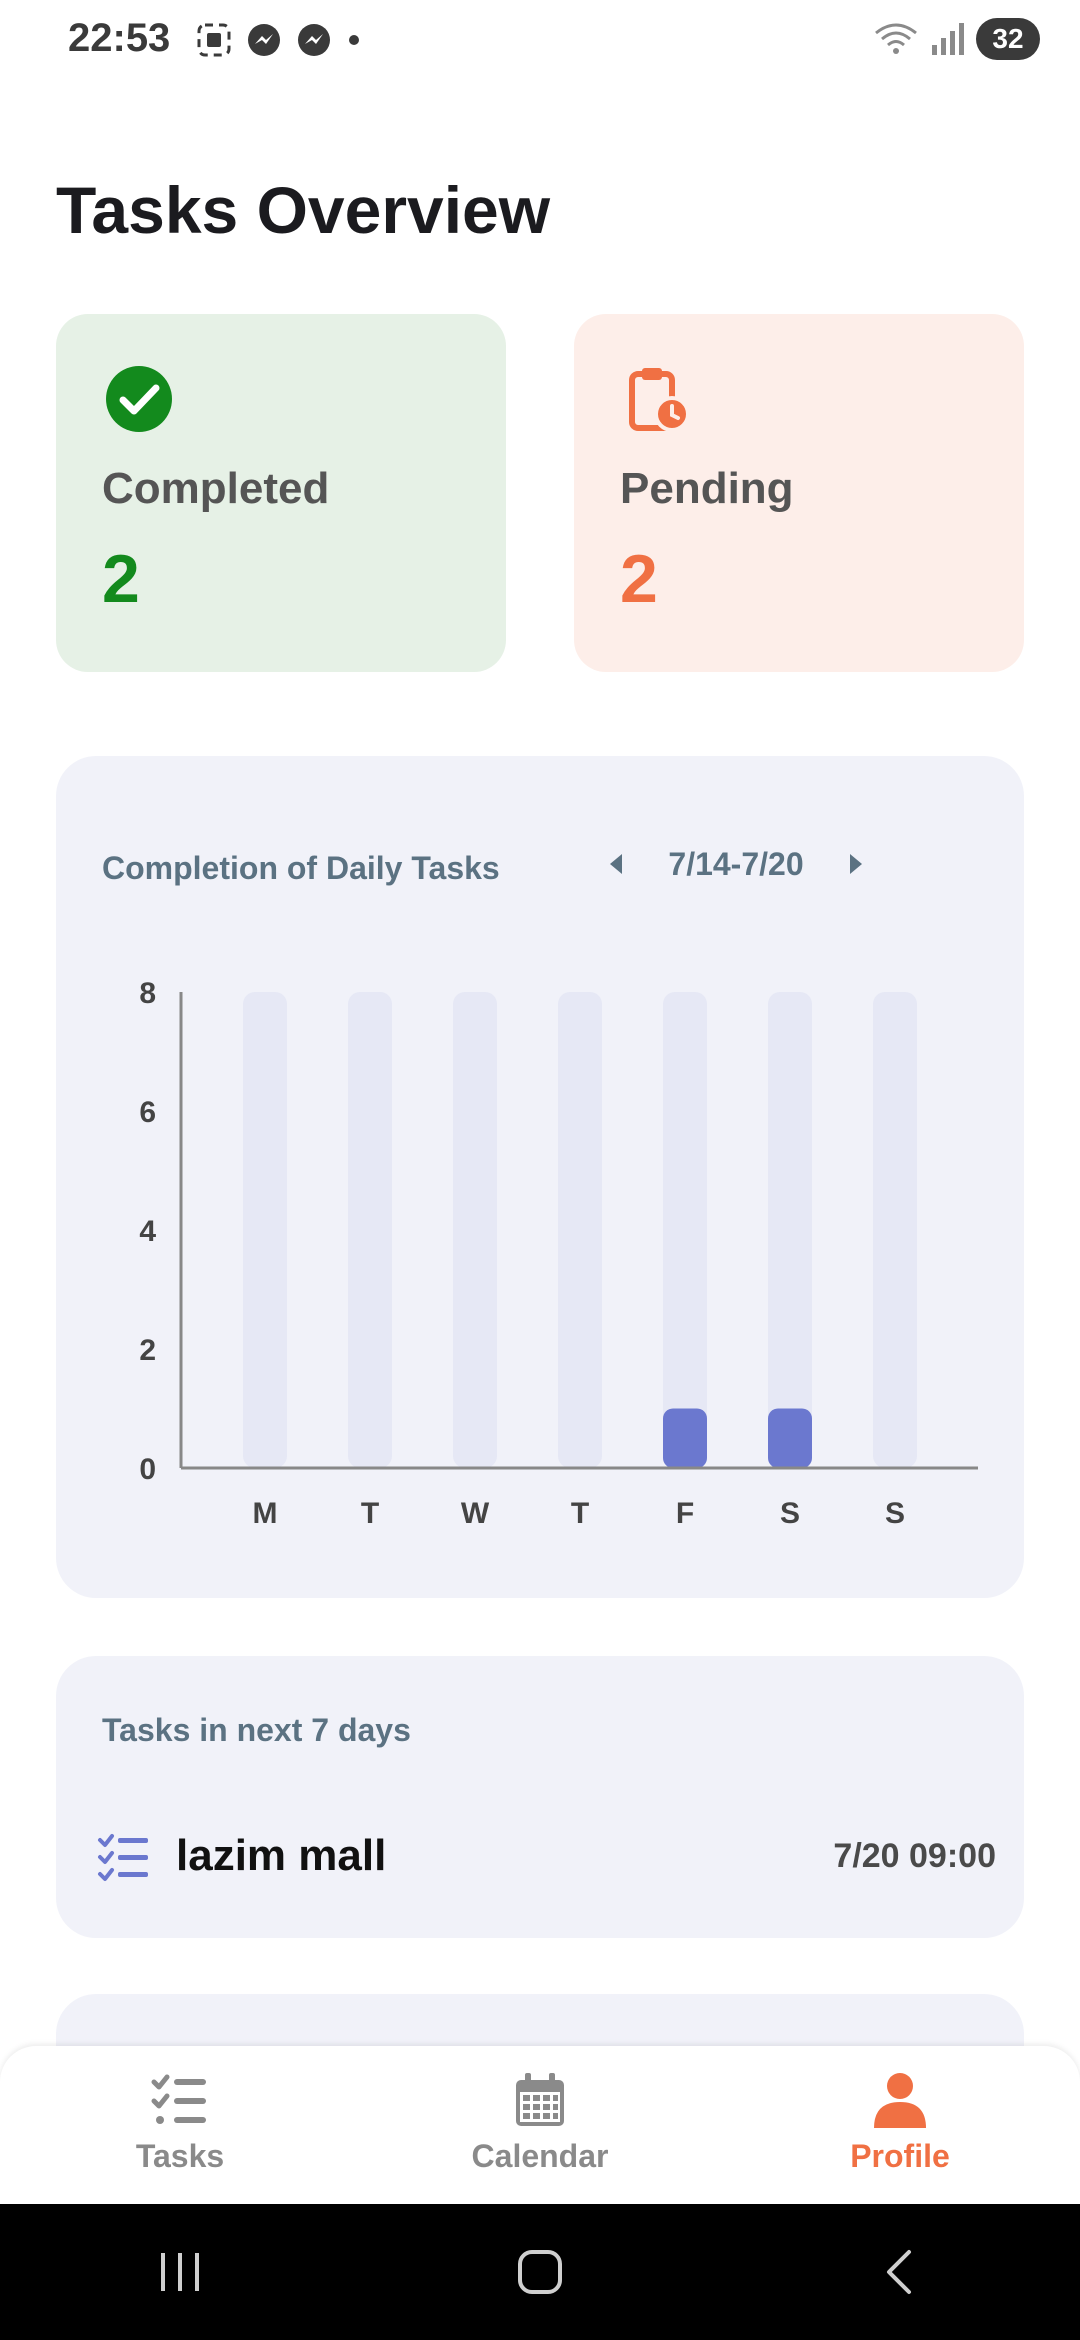  What do you see at coordinates (216, 488) in the screenshot?
I see `completed-label: Completed` at bounding box center [216, 488].